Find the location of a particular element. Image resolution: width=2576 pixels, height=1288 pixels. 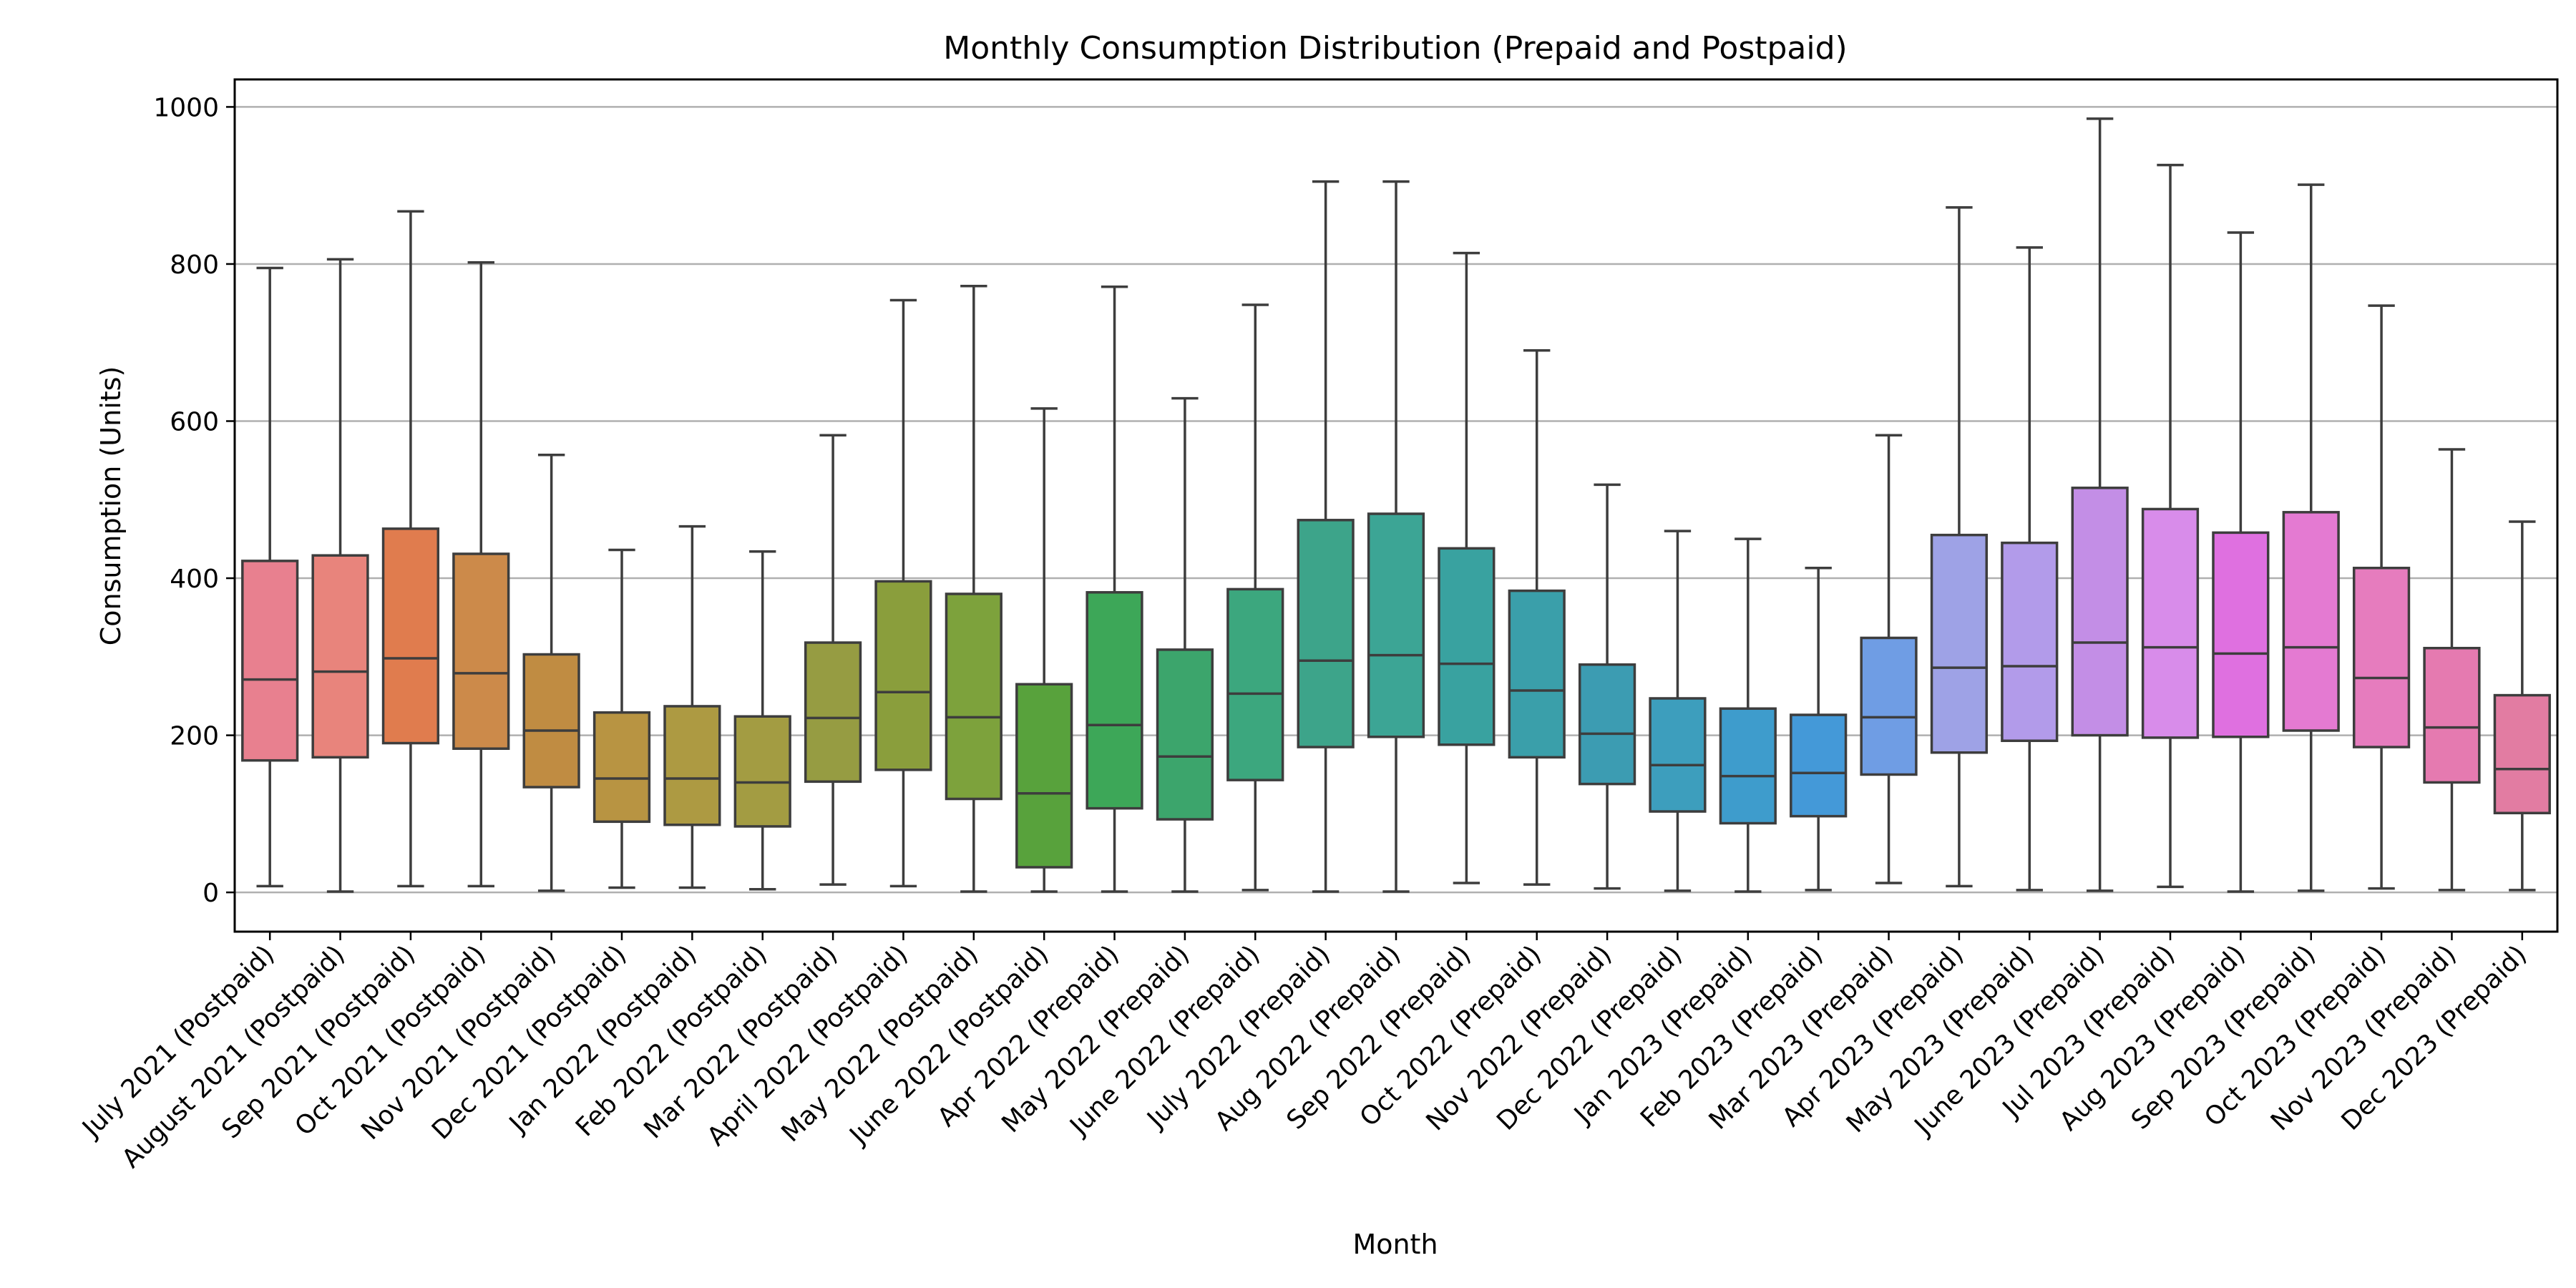

y-axis-label: Consumption (Units) is located at coordinates (111, 506).